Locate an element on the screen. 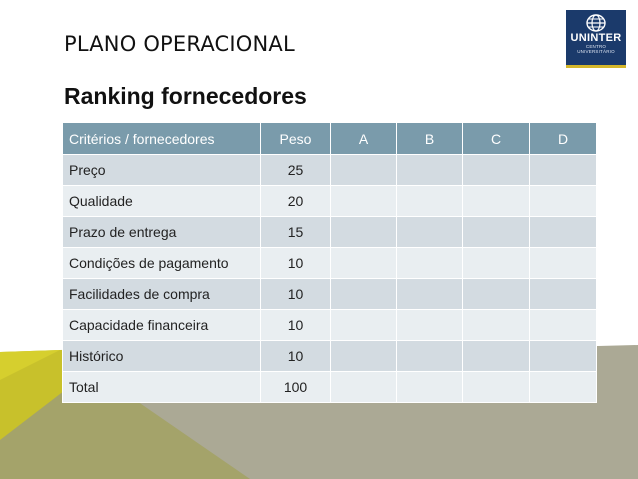 This screenshot has width=638, height=479. cell-peso: 15 is located at coordinates (295, 232).